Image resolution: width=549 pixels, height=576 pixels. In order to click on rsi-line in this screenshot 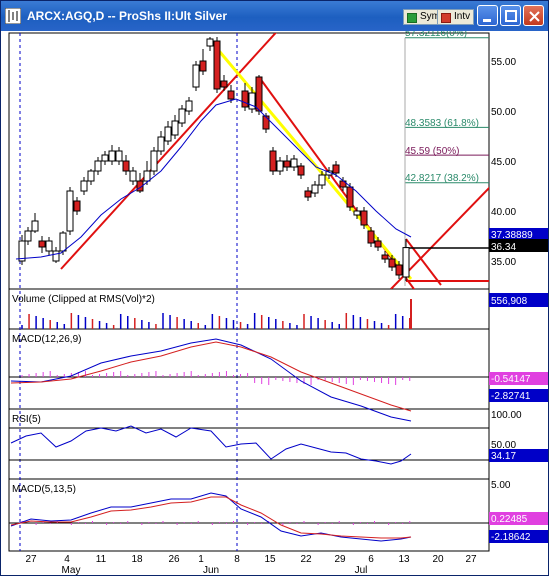, I will do `click(211, 445)`.